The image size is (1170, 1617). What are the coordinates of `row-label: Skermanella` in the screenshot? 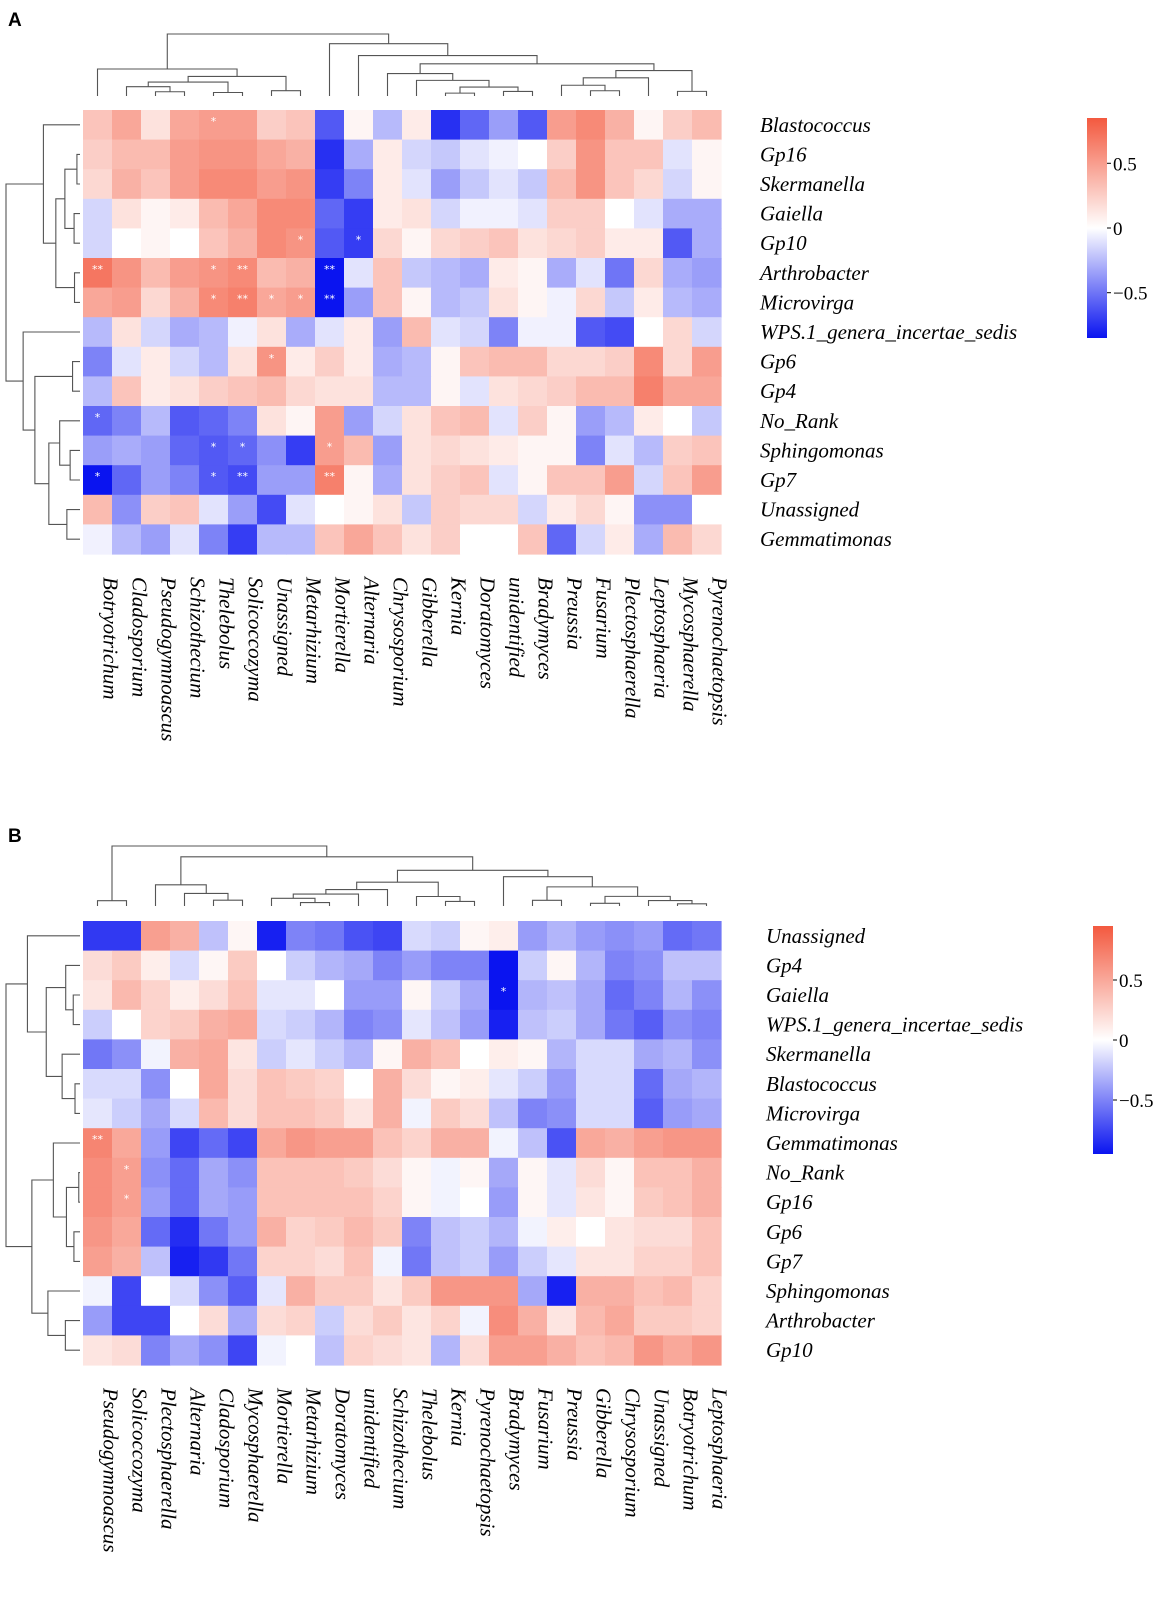 It's located at (818, 1054).